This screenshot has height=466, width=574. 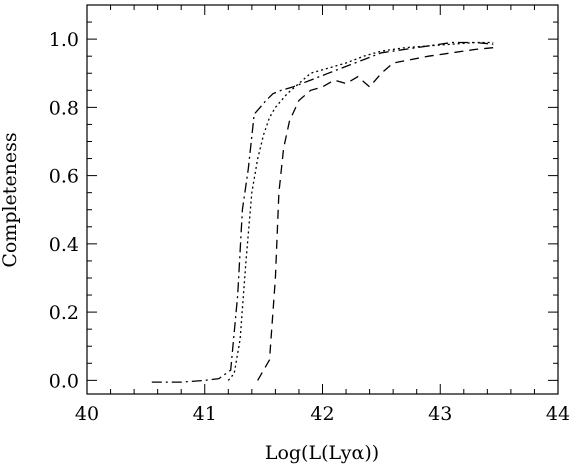 I want to click on y-tick-label: 0.0, so click(x=64, y=381).